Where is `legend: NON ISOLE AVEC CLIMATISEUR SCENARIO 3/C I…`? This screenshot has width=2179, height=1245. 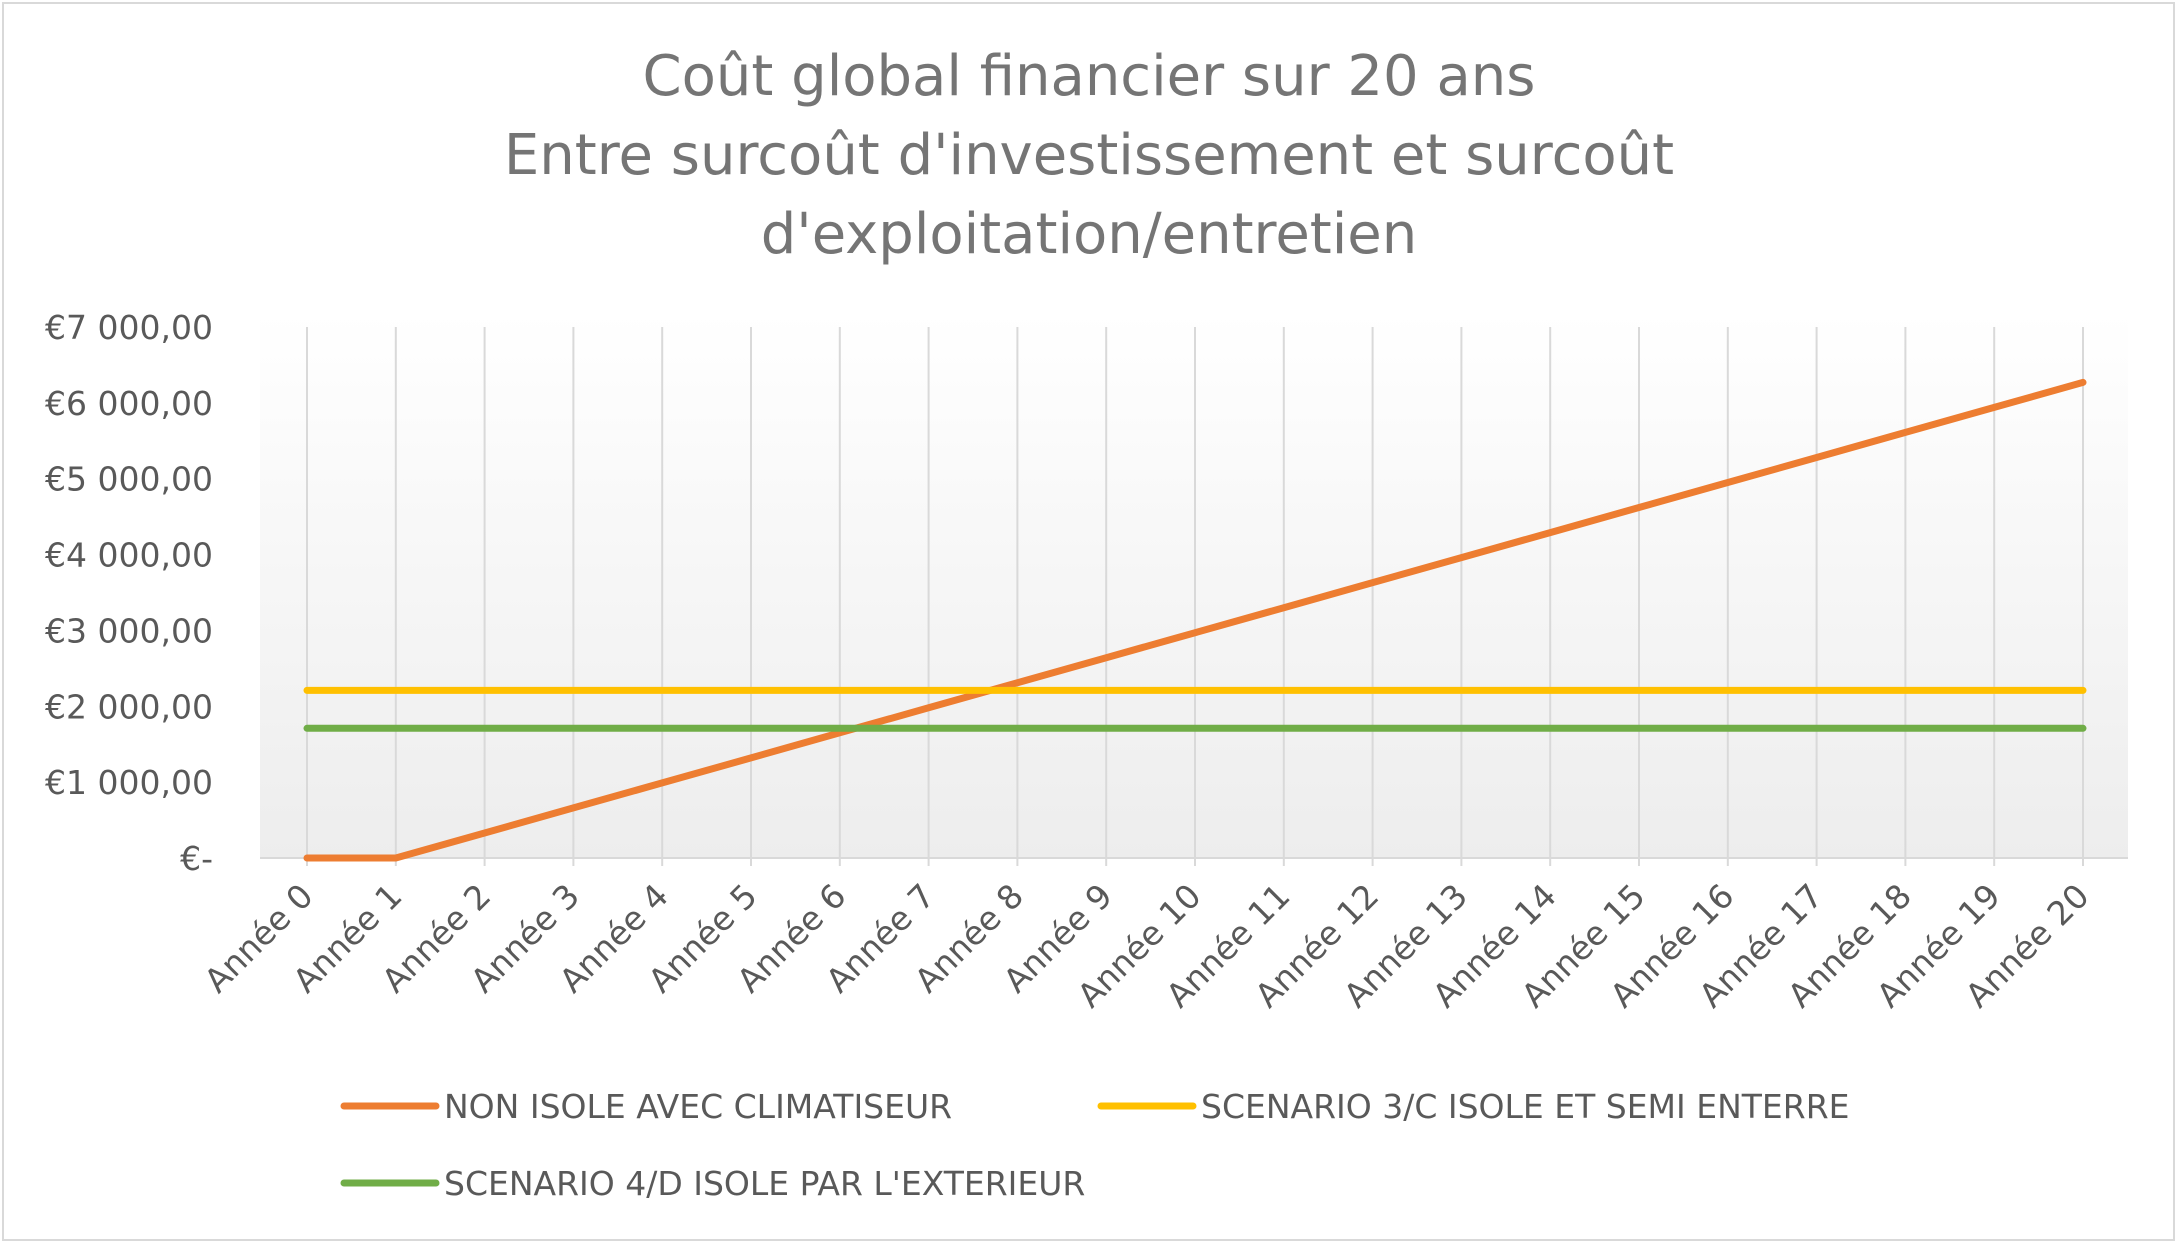
legend: NON ISOLE AVEC CLIMATISEUR SCENARIO 3/C I… is located at coordinates (1095, 1145).